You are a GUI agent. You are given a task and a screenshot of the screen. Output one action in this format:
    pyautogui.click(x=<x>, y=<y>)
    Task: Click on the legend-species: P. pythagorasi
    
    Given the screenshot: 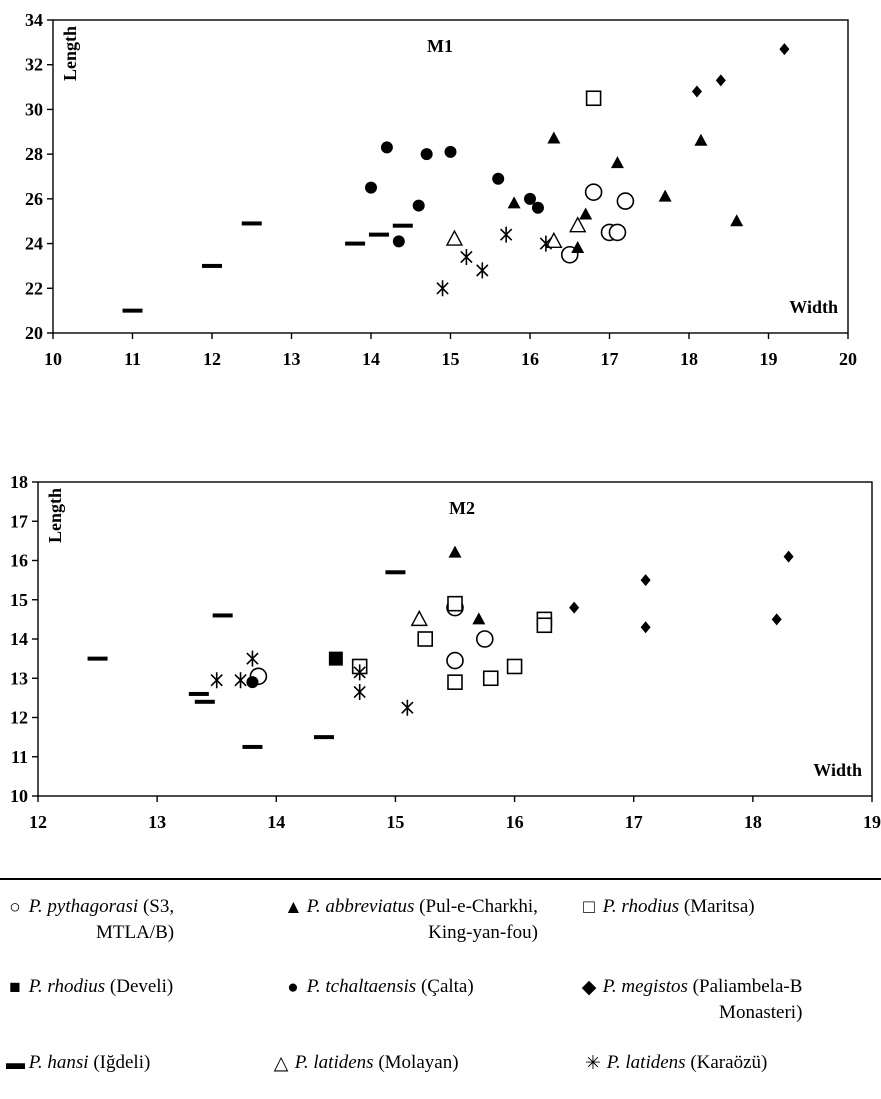 What is the action you would take?
    pyautogui.click(x=83, y=906)
    